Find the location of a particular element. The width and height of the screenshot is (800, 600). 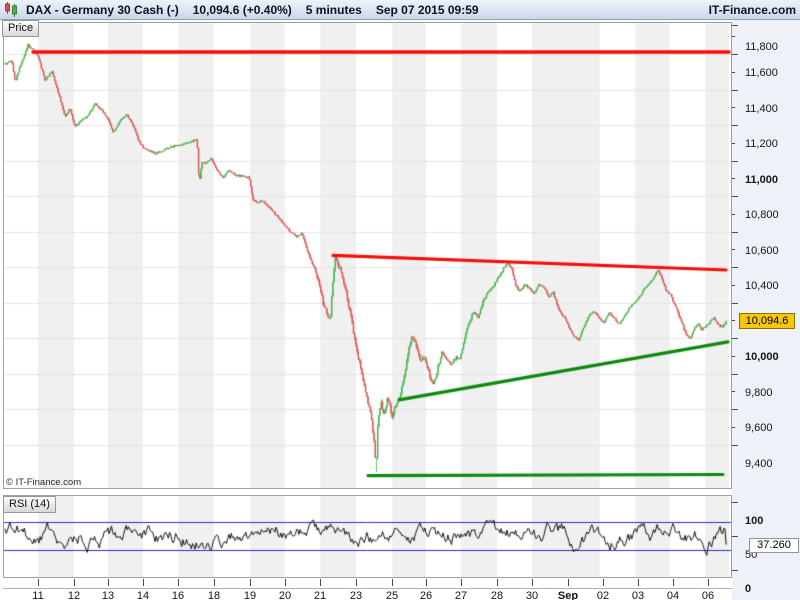

x-axis-label: Sep is located at coordinates (568, 595).